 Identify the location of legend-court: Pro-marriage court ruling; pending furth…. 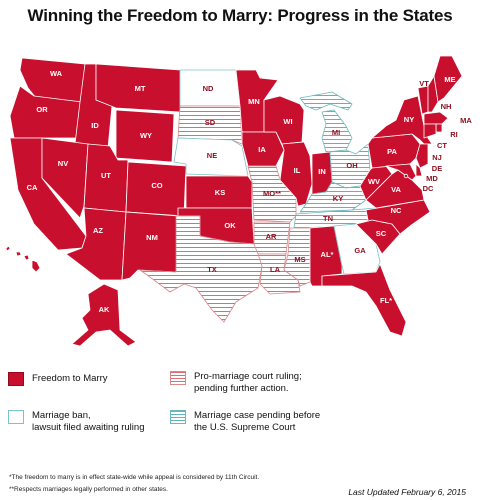
(236, 383).